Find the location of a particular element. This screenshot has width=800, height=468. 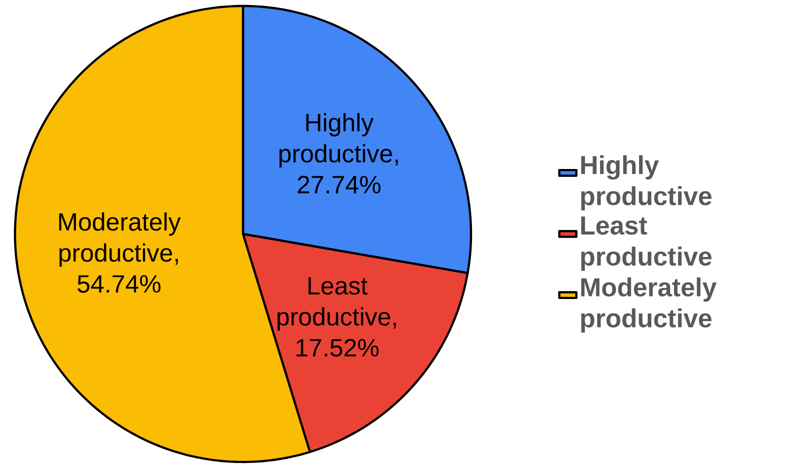

data-label: Moderately productive, 54.74% is located at coordinates (120, 252).